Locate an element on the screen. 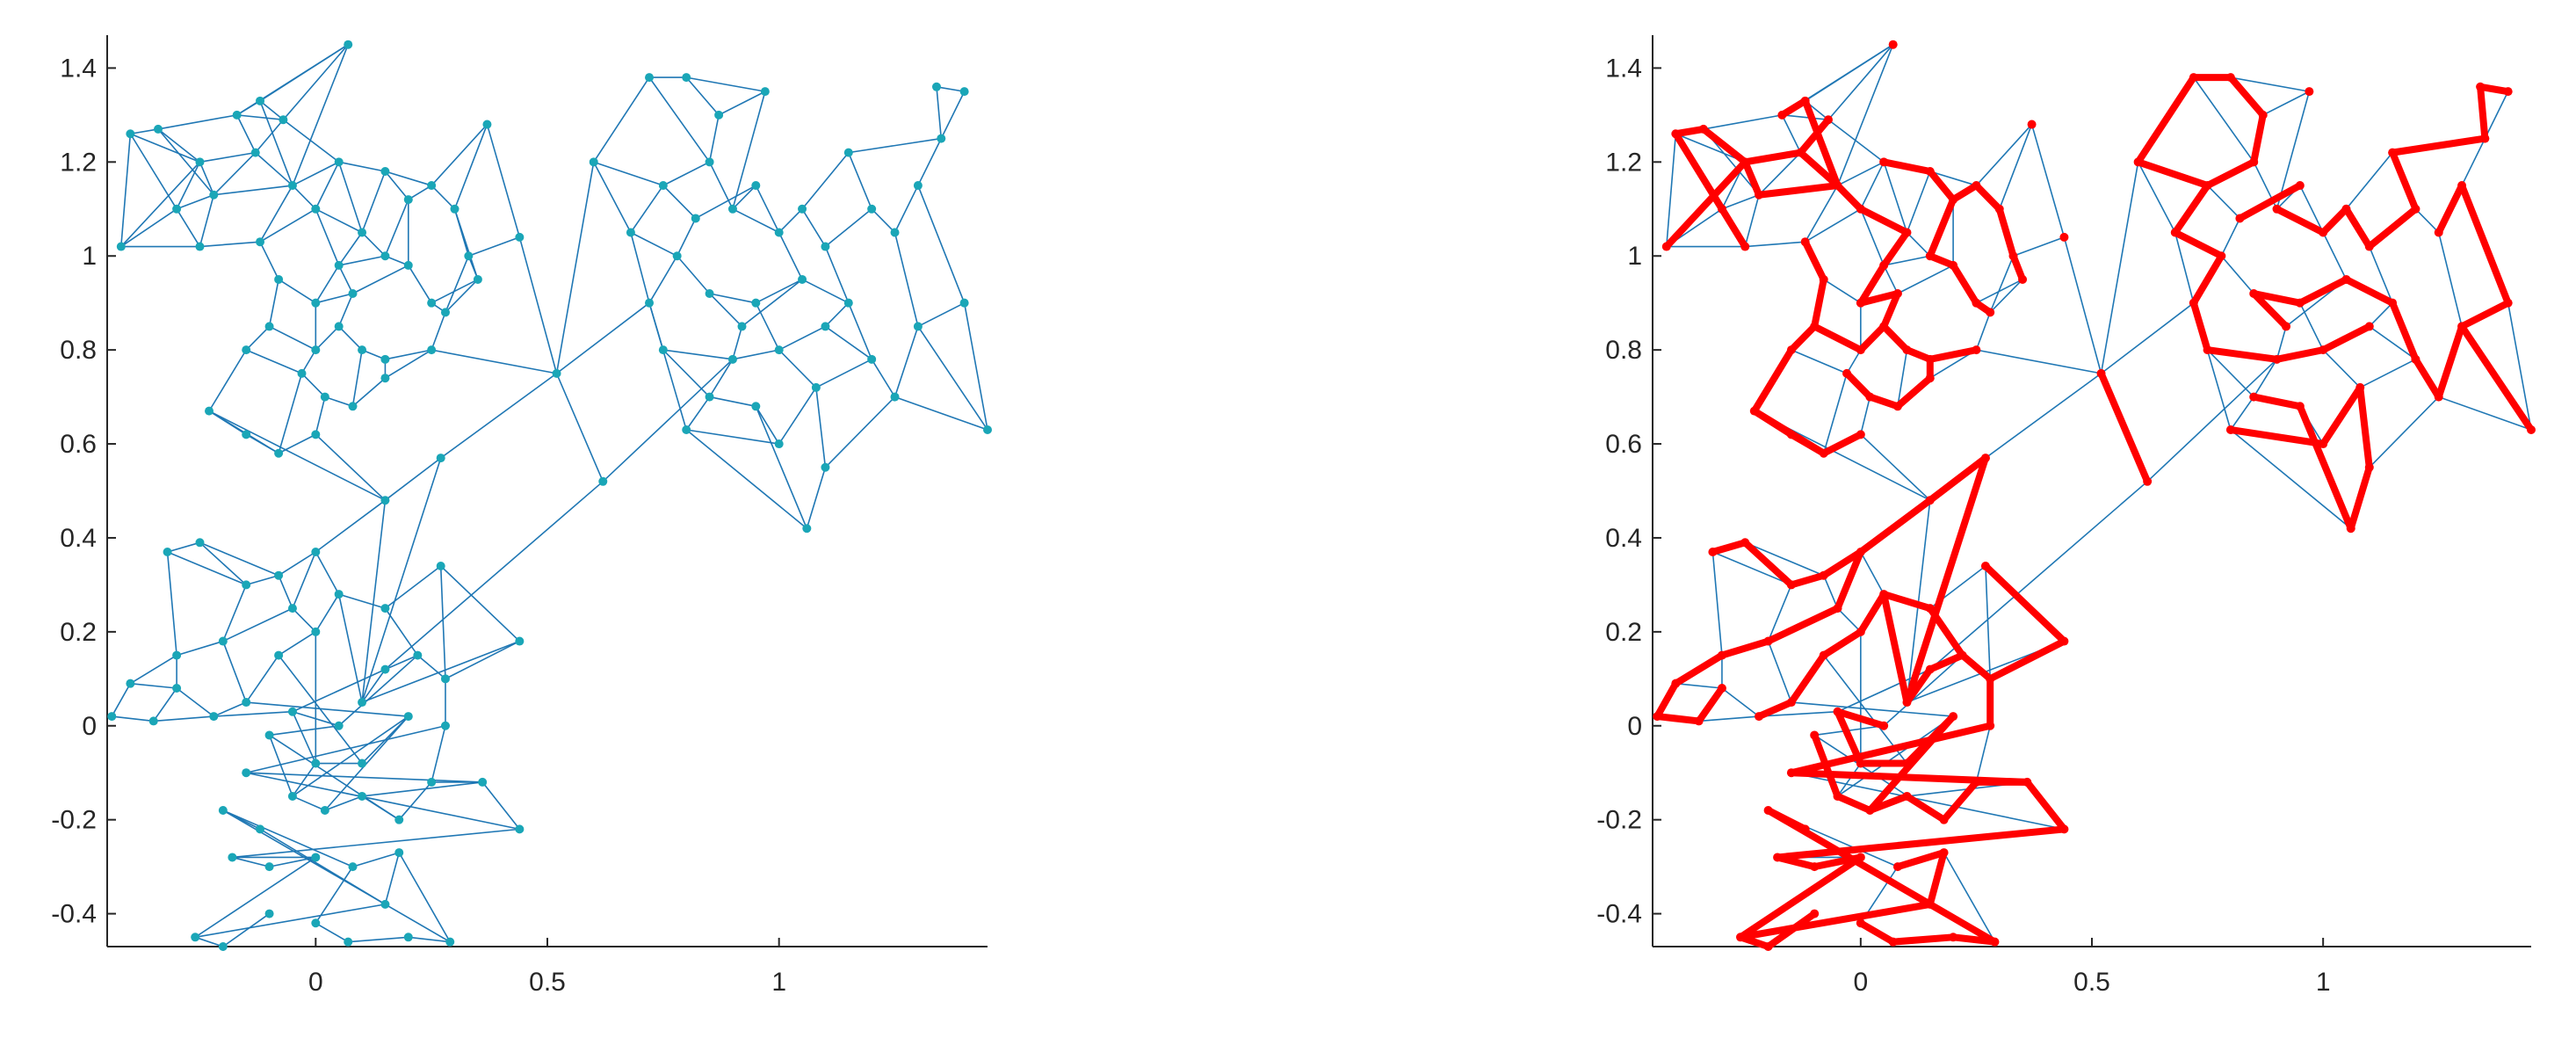 The width and height of the screenshot is (2576, 1038). x-tick-label: 0.5 is located at coordinates (547, 982).